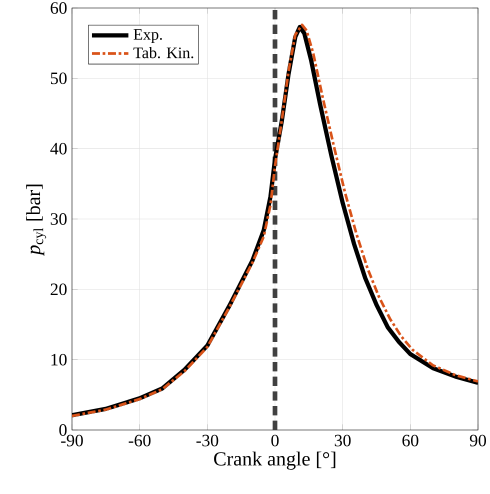 The width and height of the screenshot is (490, 494). I want to click on x-tick-label: -90, so click(72, 440).